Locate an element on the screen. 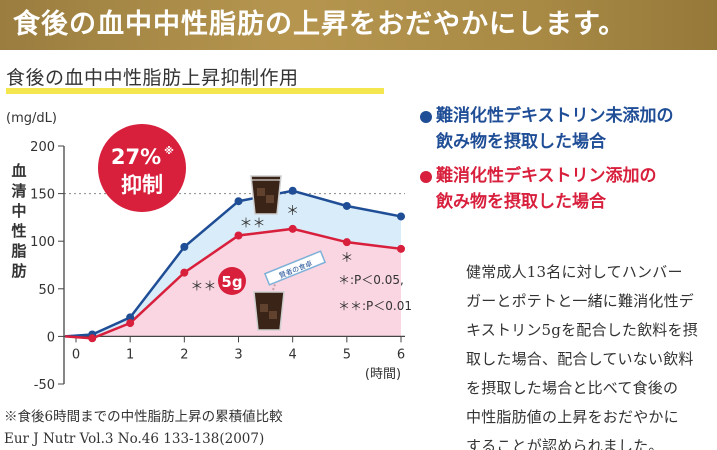 This screenshot has width=717, height=450. x-tick-label: 0 is located at coordinates (76, 354).